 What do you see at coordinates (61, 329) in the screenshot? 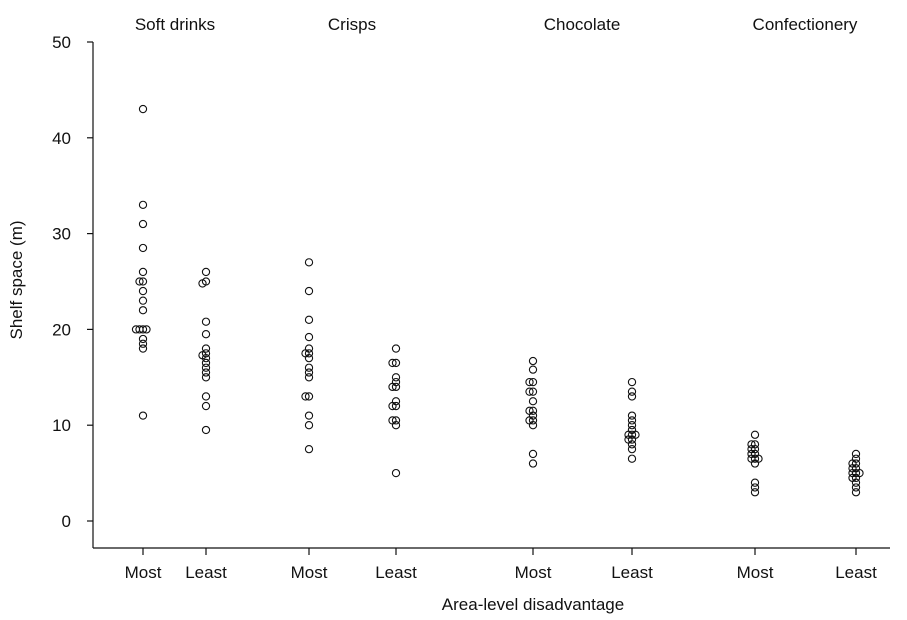
I see `y-tick-label: 20` at bounding box center [61, 329].